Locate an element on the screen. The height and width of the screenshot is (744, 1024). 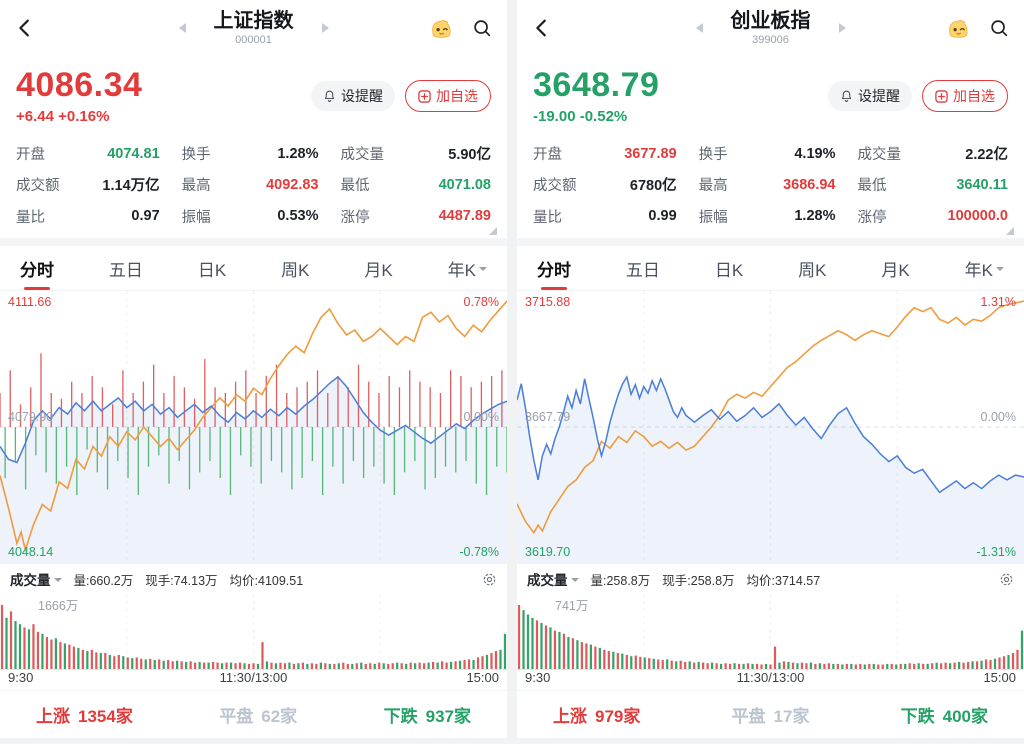
advancers-count: 上涨 979家 is located at coordinates (597, 716).